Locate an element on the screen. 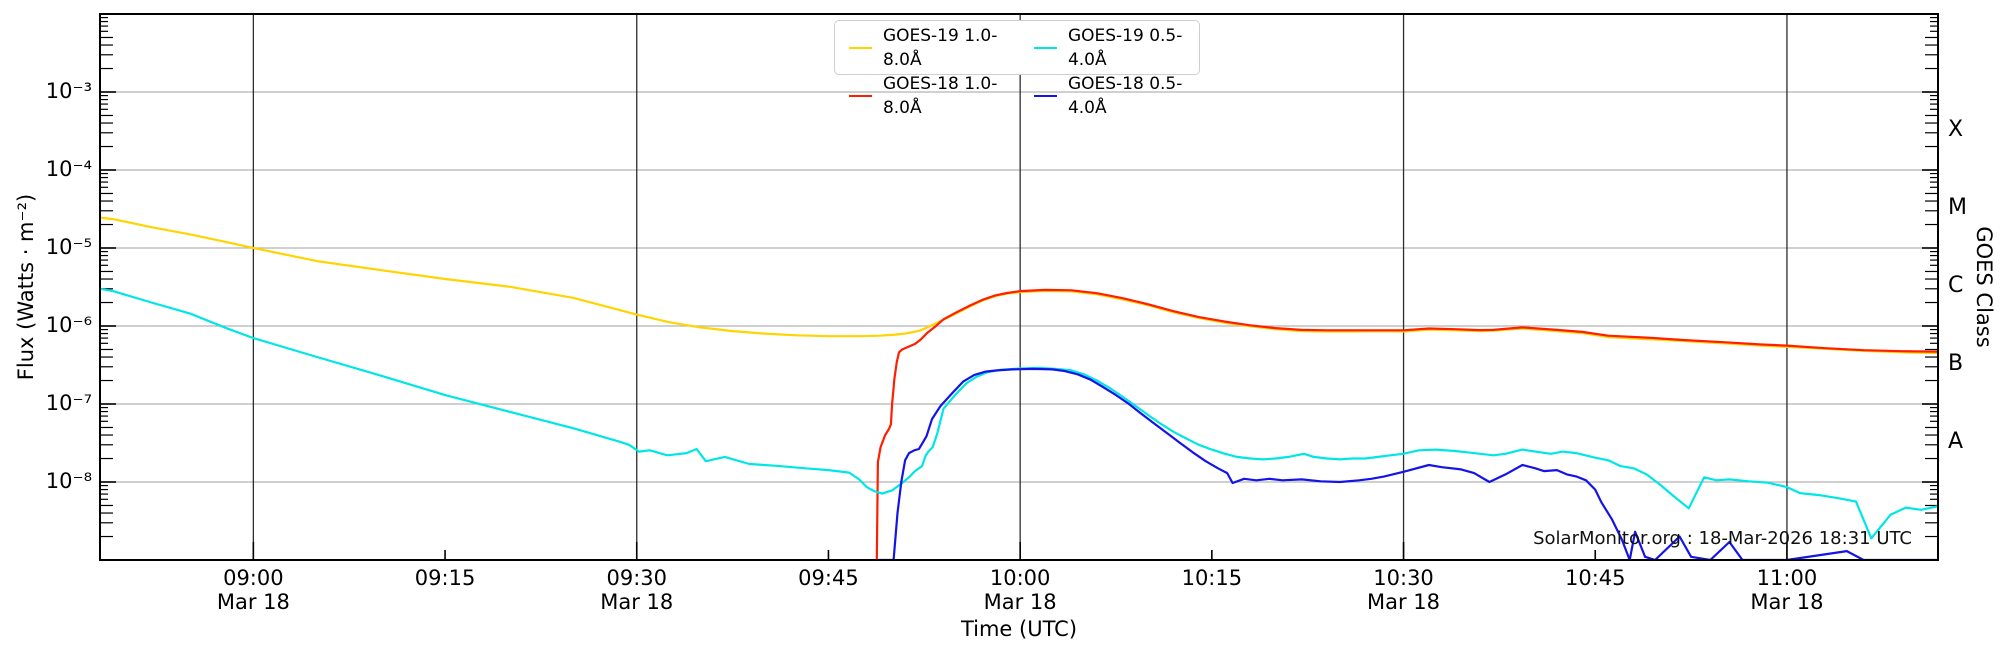 This screenshot has height=650, width=2000. legend-item: GOES-19 1.0-8.0Å is located at coordinates (924, 48).